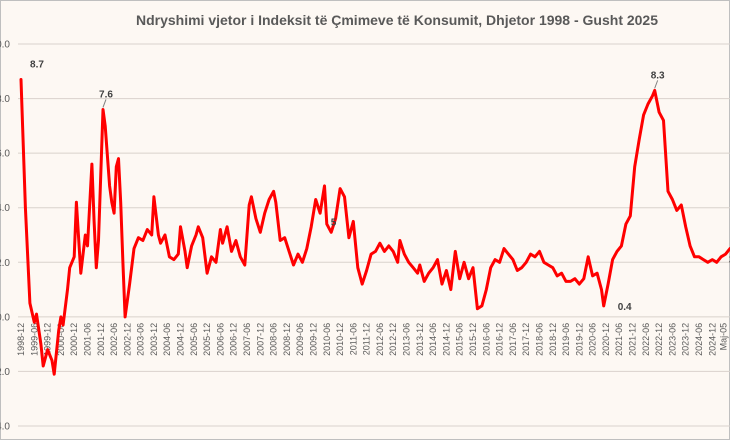 The height and width of the screenshot is (440, 730). What do you see at coordinates (606, 339) in the screenshot?
I see `x-tick-label: 2020-12` at bounding box center [606, 339].